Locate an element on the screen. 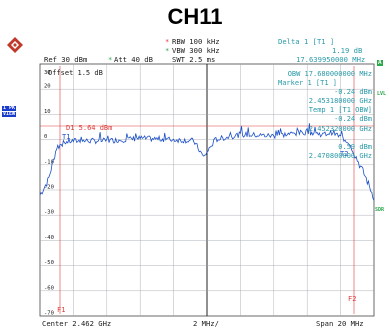  rbw-marker: * is located at coordinates (167, 41).